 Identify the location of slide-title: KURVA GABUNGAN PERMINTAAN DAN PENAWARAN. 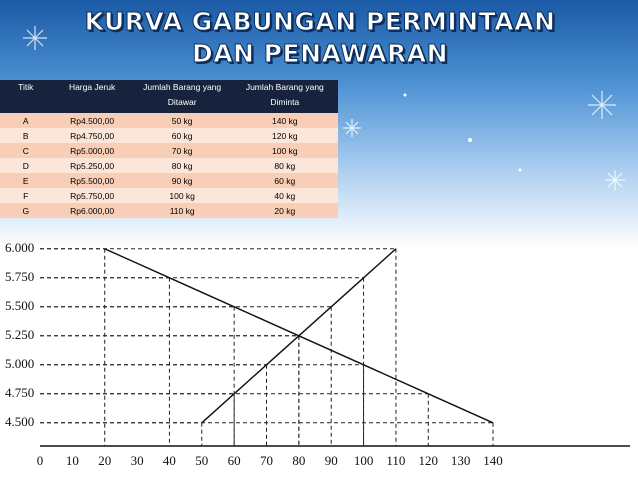
(320, 38).